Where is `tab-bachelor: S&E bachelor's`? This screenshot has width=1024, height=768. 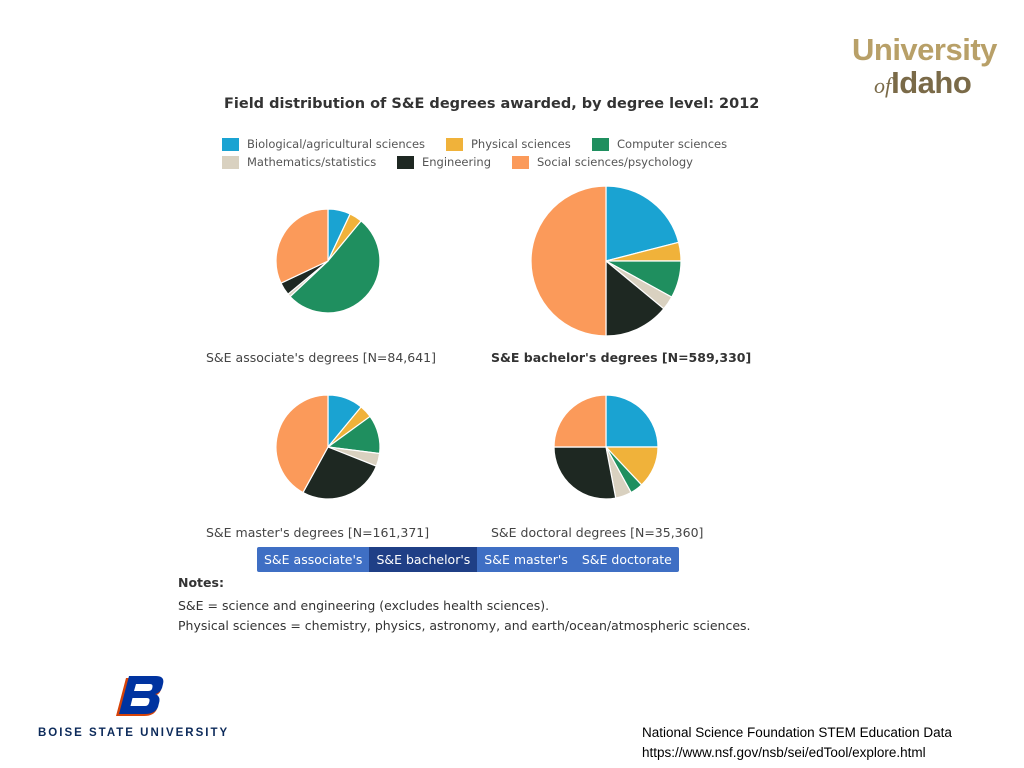
tab-bachelor: S&E bachelor's is located at coordinates (423, 559).